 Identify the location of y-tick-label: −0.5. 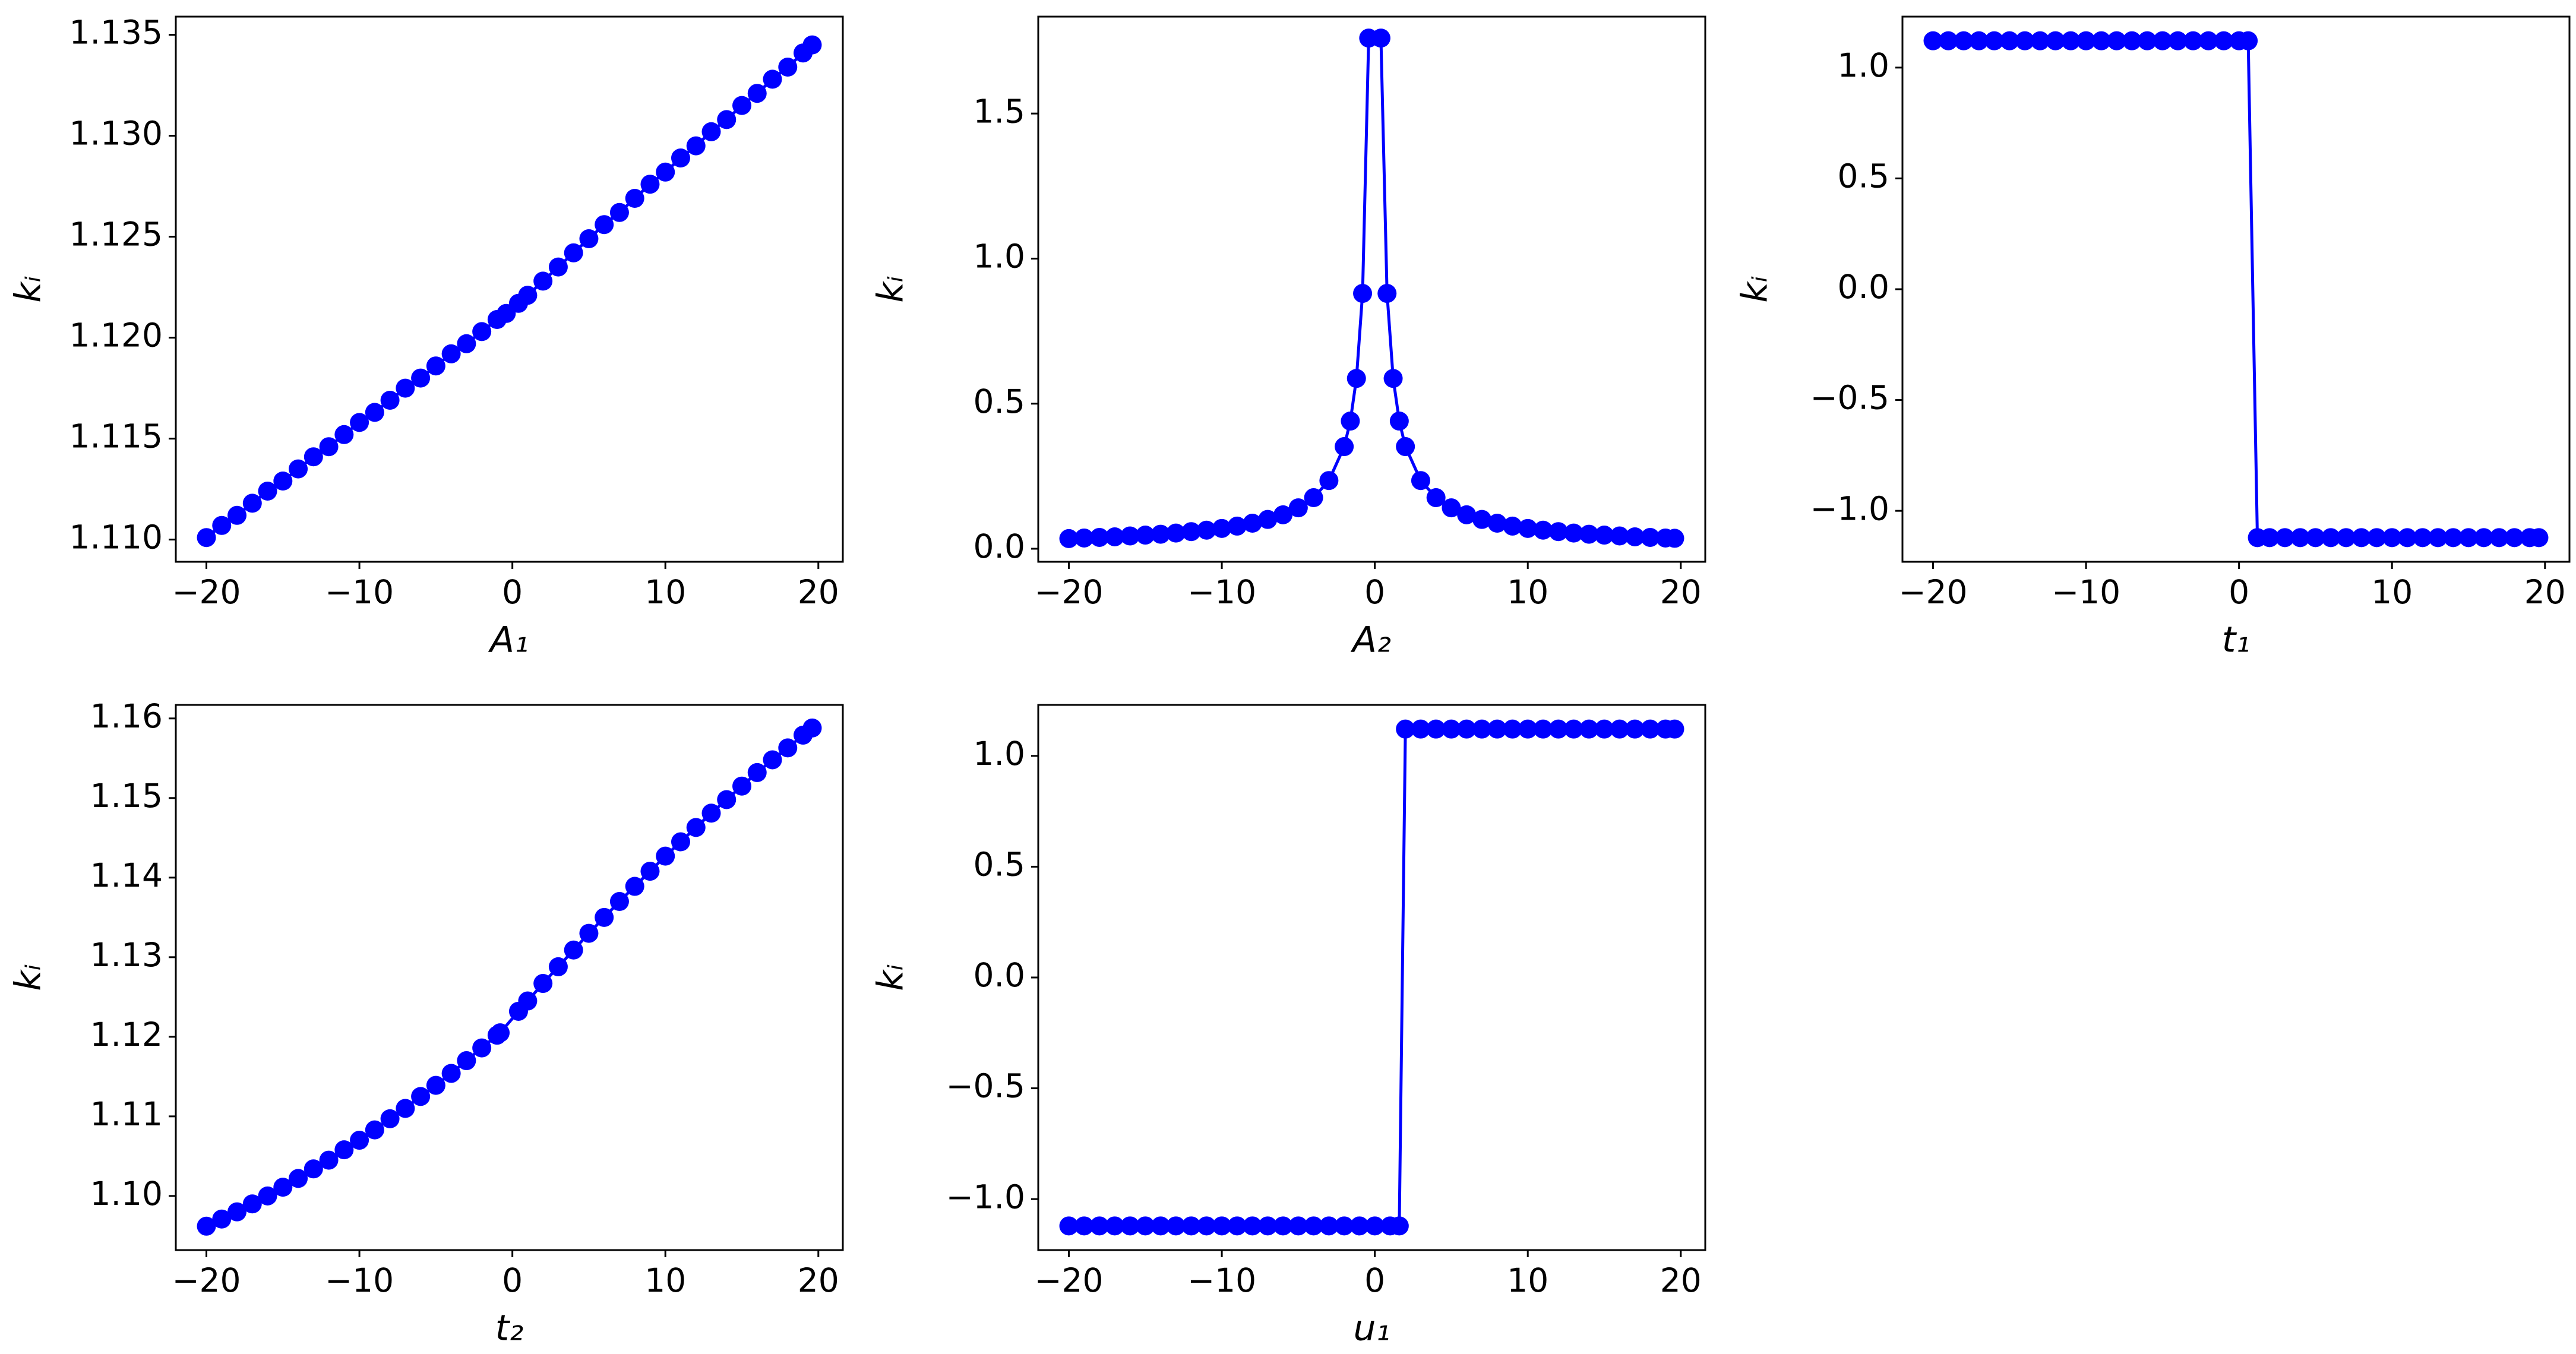
(985, 1086).